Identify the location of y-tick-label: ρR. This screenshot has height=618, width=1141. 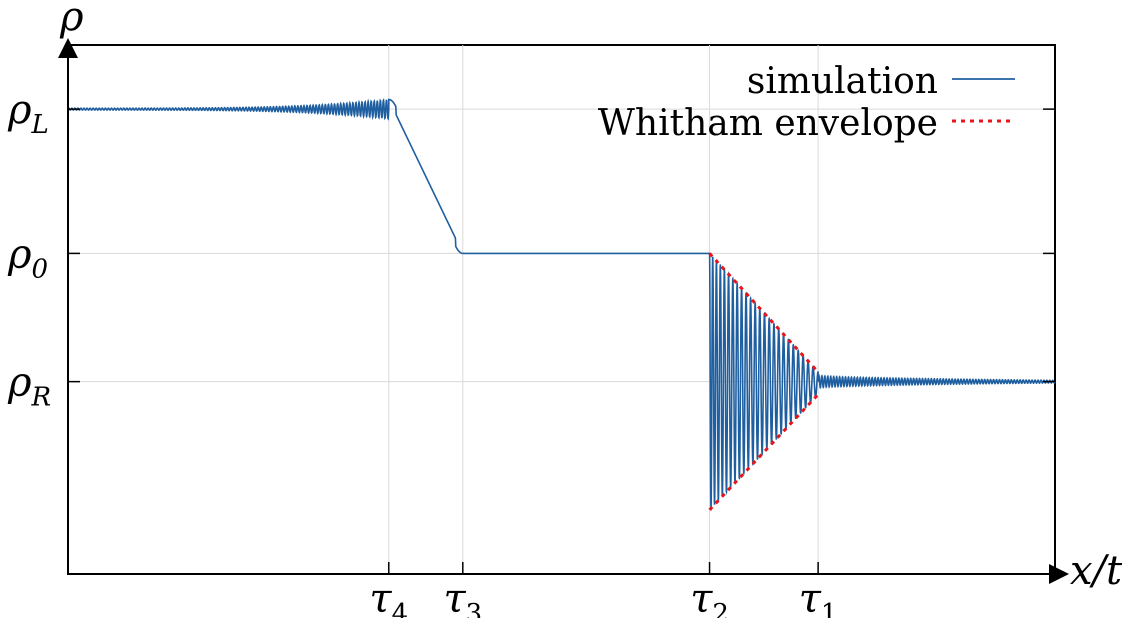
(29, 386).